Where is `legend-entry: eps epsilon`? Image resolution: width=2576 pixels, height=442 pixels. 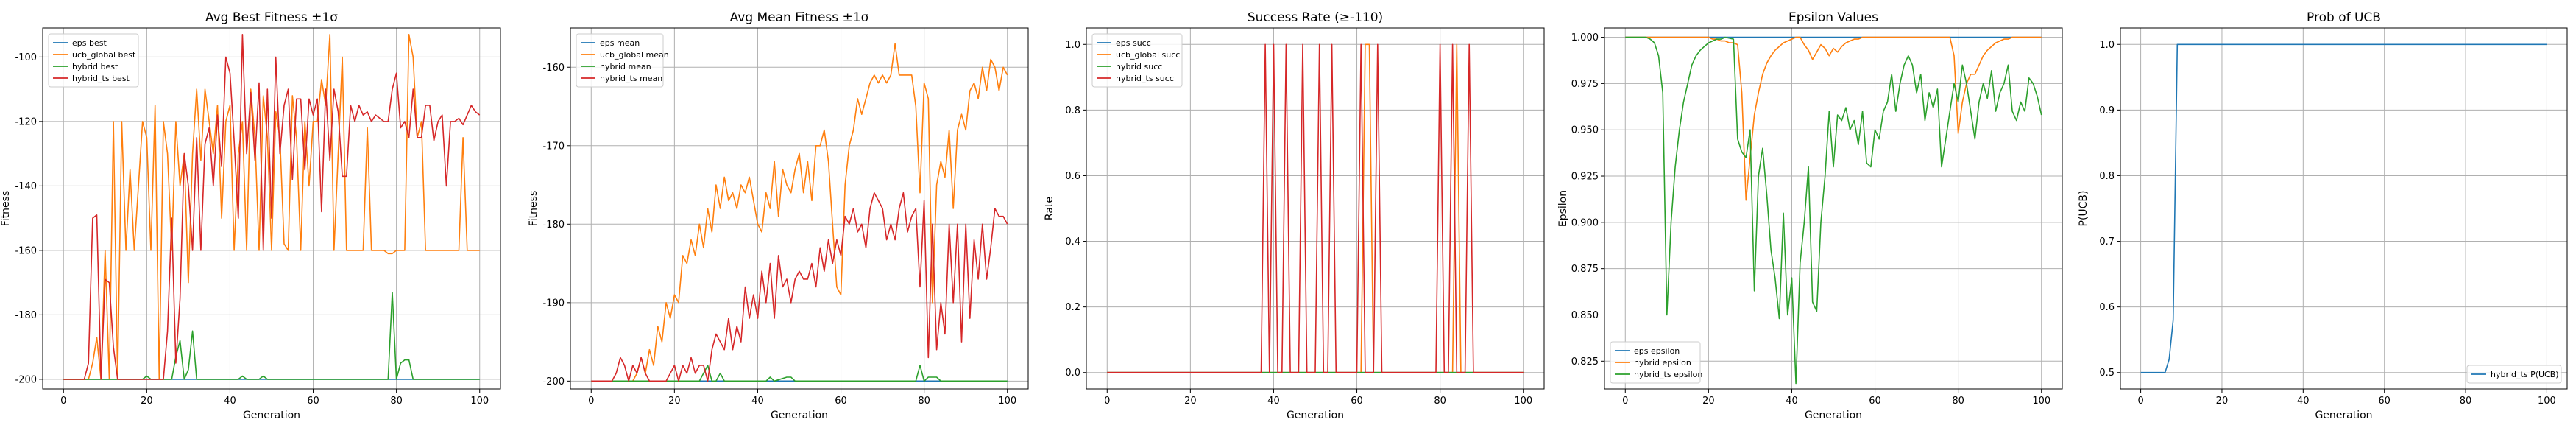
legend-entry: eps epsilon is located at coordinates (1657, 351).